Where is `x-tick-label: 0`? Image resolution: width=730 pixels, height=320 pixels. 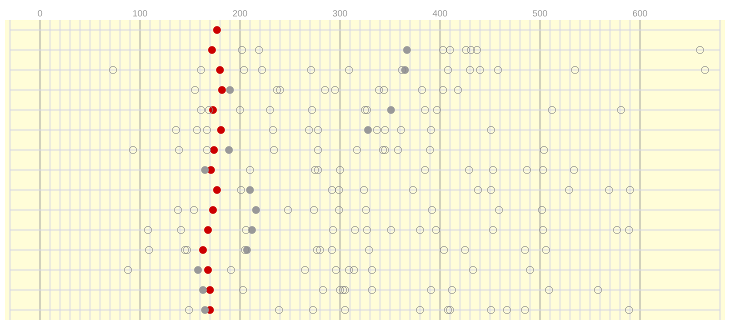 x-tick-label: 0 is located at coordinates (40, 13).